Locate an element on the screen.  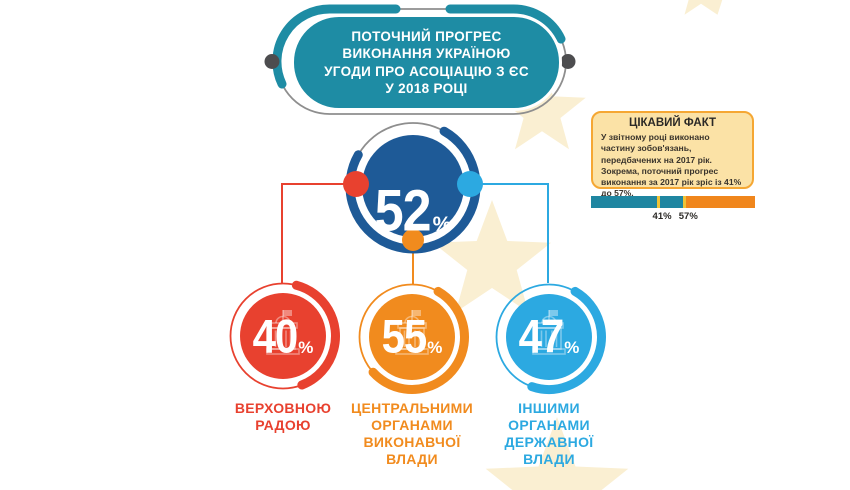
rada-circle is located at coordinates (283, 336).